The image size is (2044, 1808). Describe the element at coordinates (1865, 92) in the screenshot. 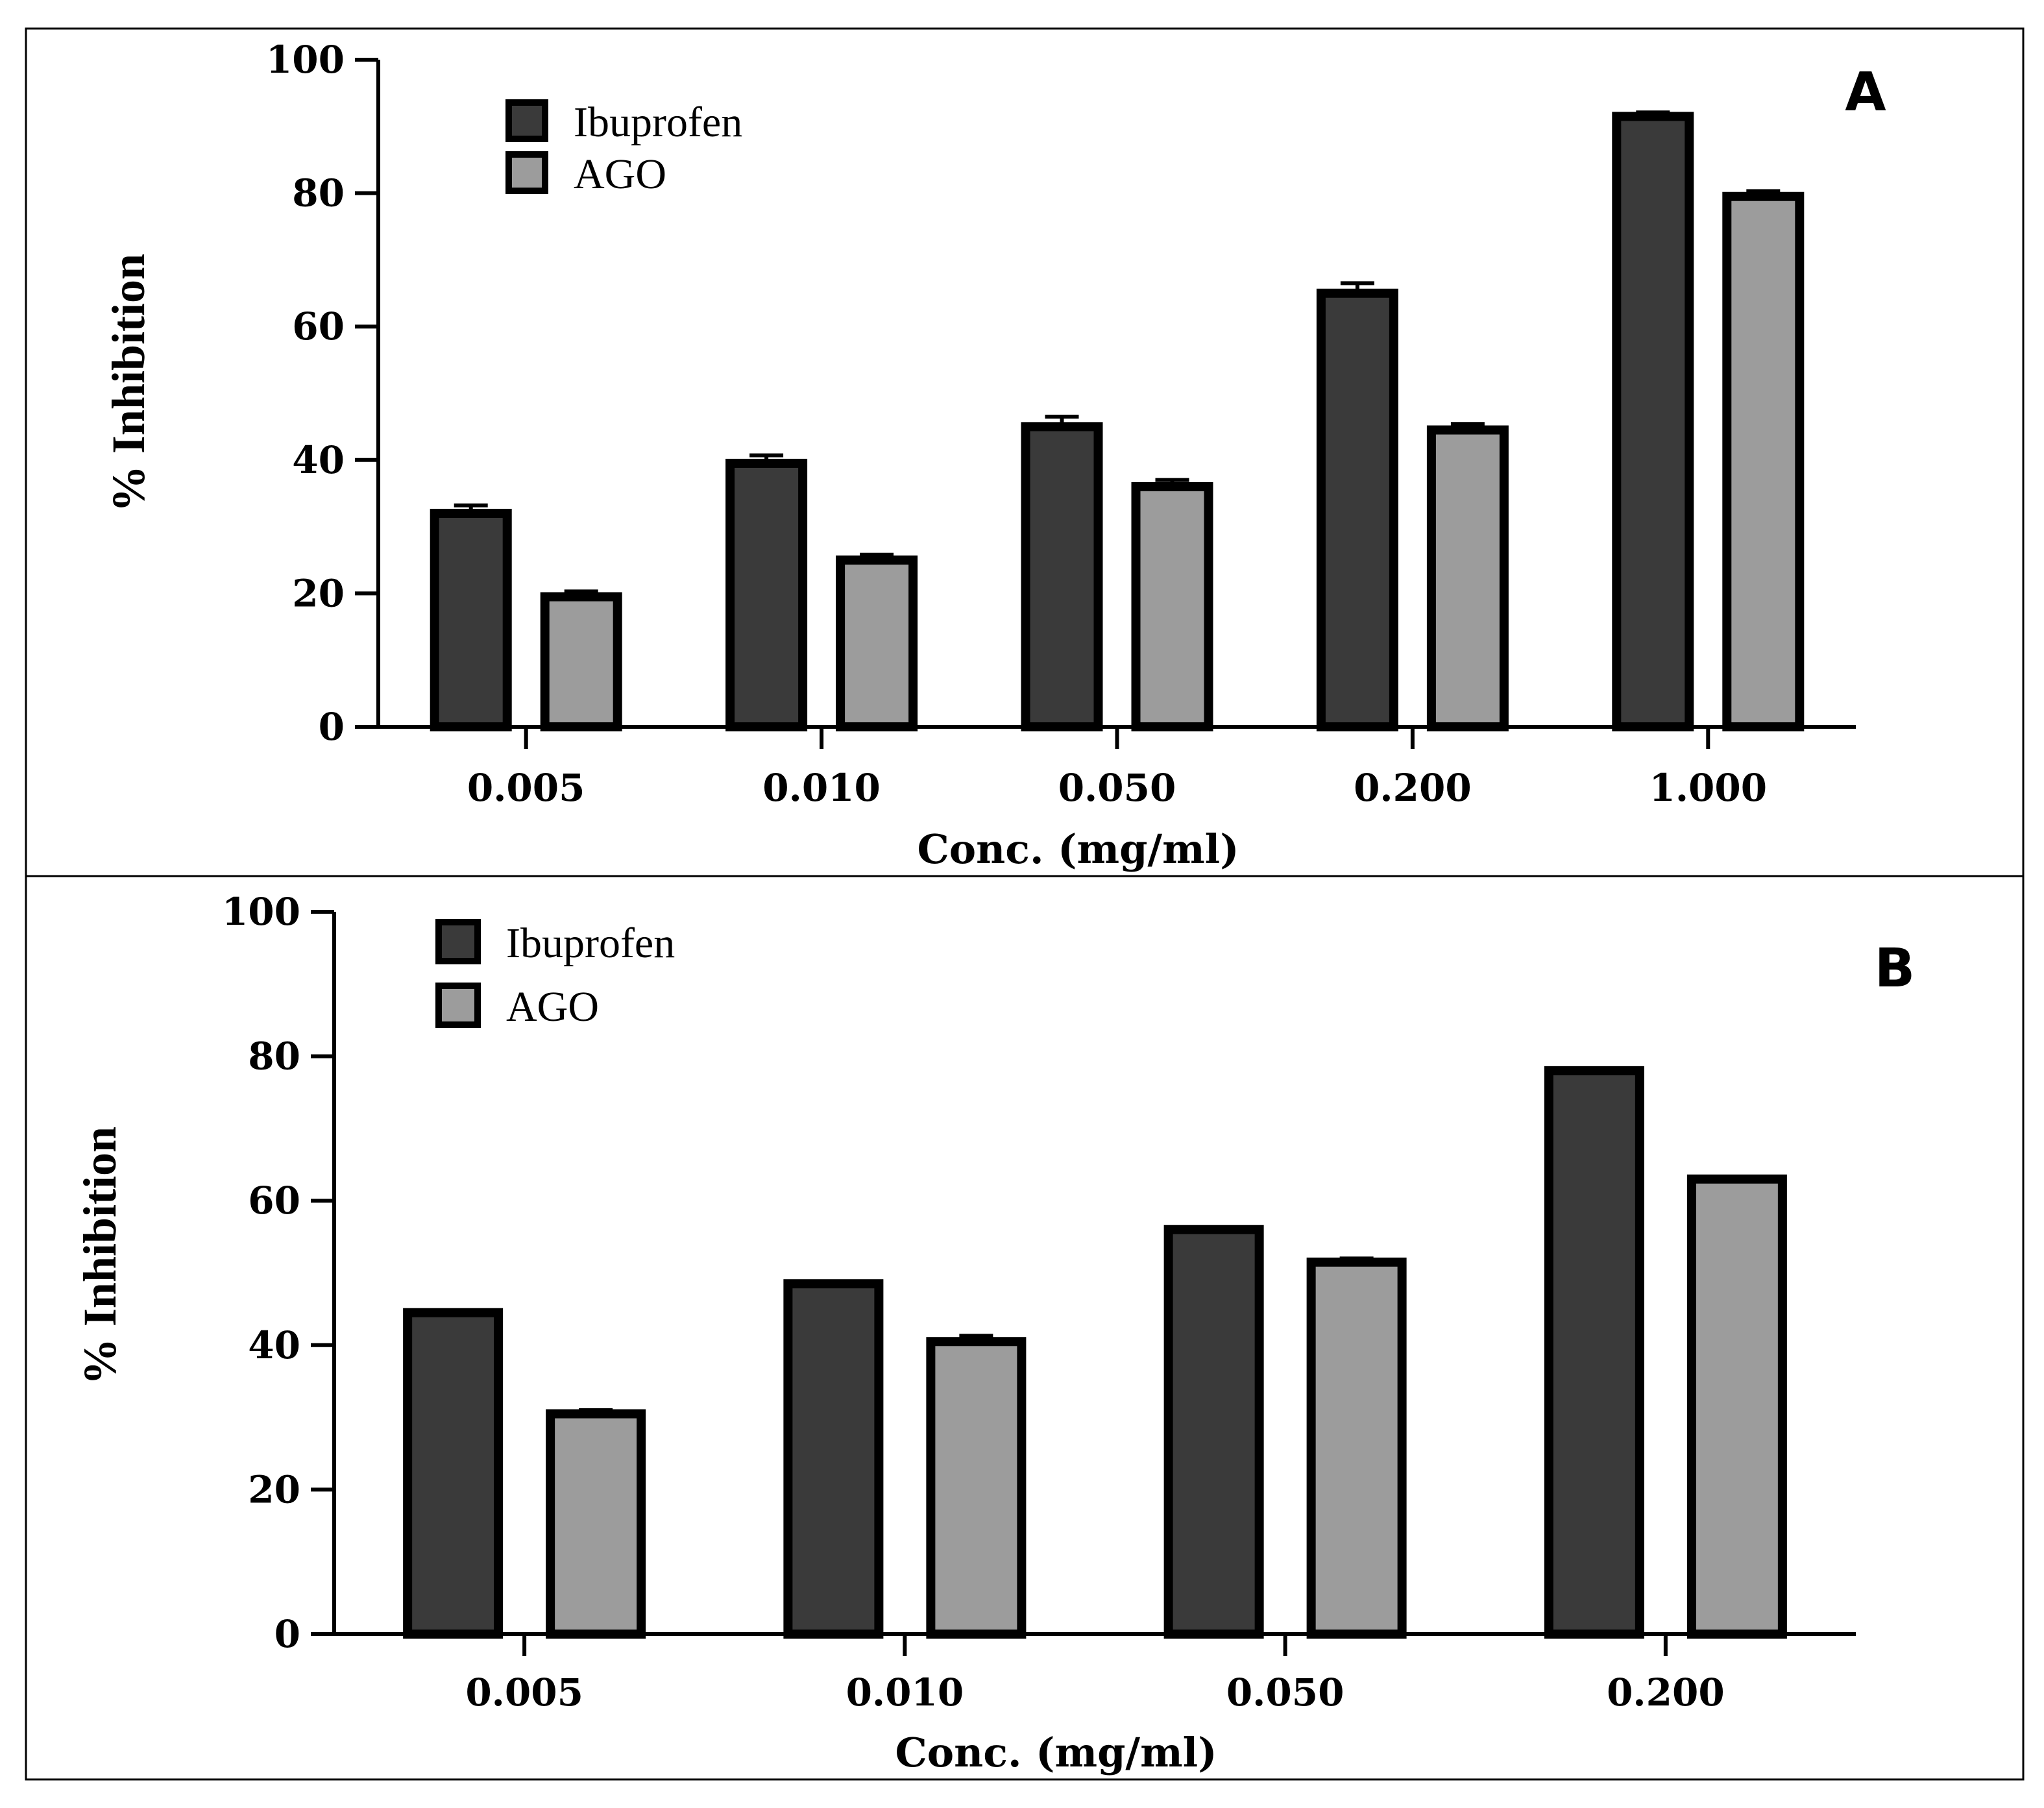

I see `panel-letter: A` at that location.